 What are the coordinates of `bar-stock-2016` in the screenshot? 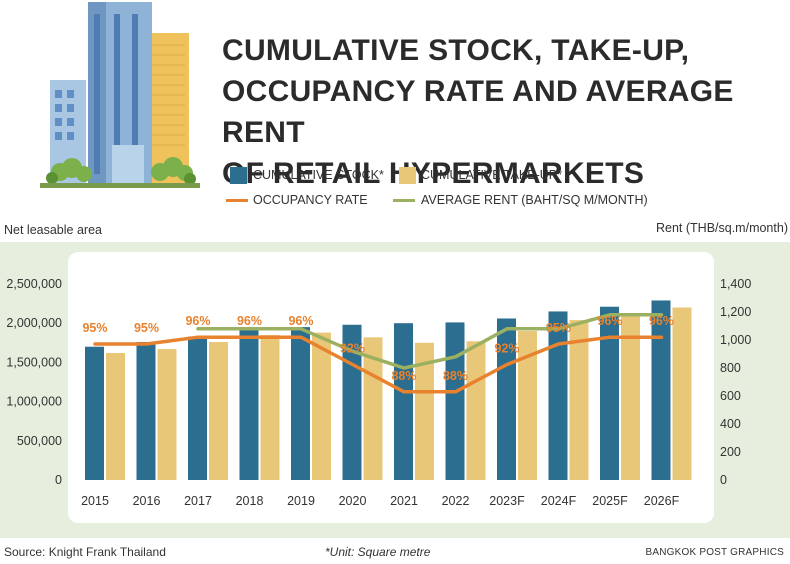 It's located at (146, 411).